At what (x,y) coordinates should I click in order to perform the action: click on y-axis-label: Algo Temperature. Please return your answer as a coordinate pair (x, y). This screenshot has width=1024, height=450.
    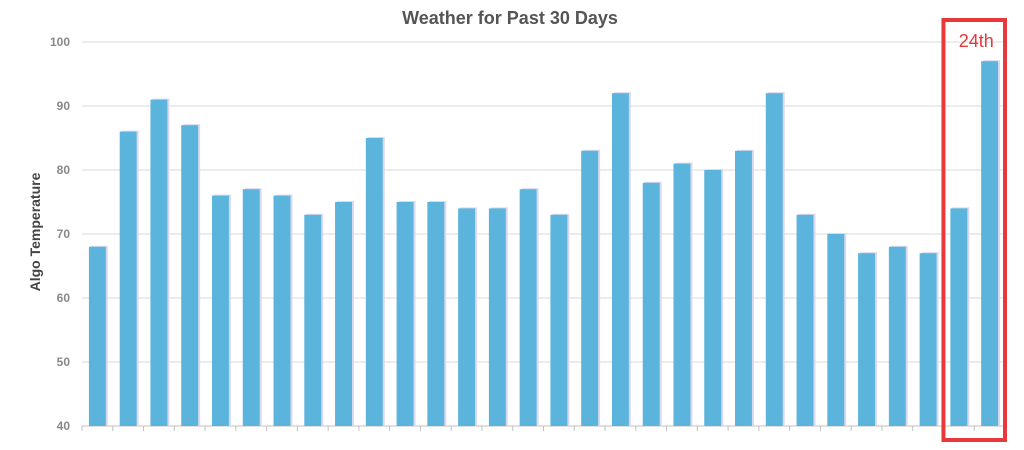
    Looking at the image, I should click on (35, 231).